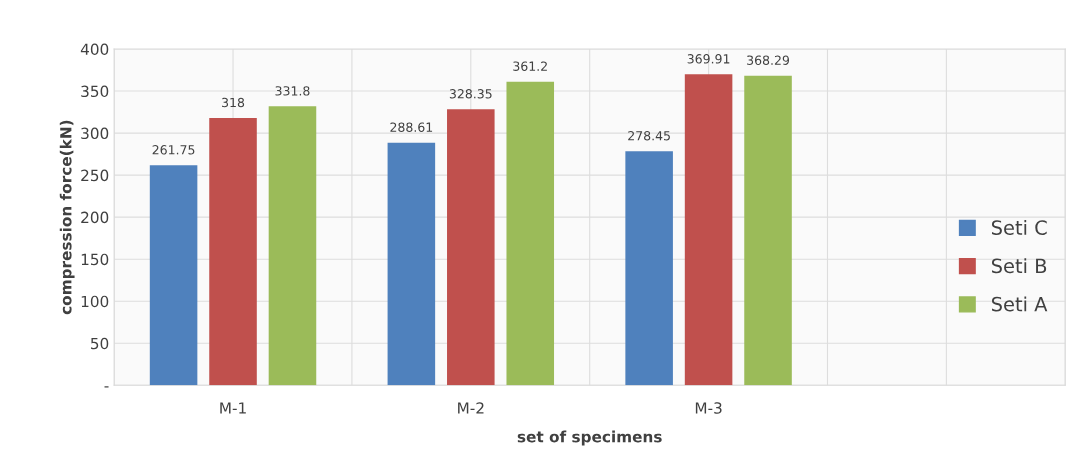 This screenshot has height=467, width=1087. What do you see at coordinates (768, 60) in the screenshot?
I see `data-label: 368.29` at bounding box center [768, 60].